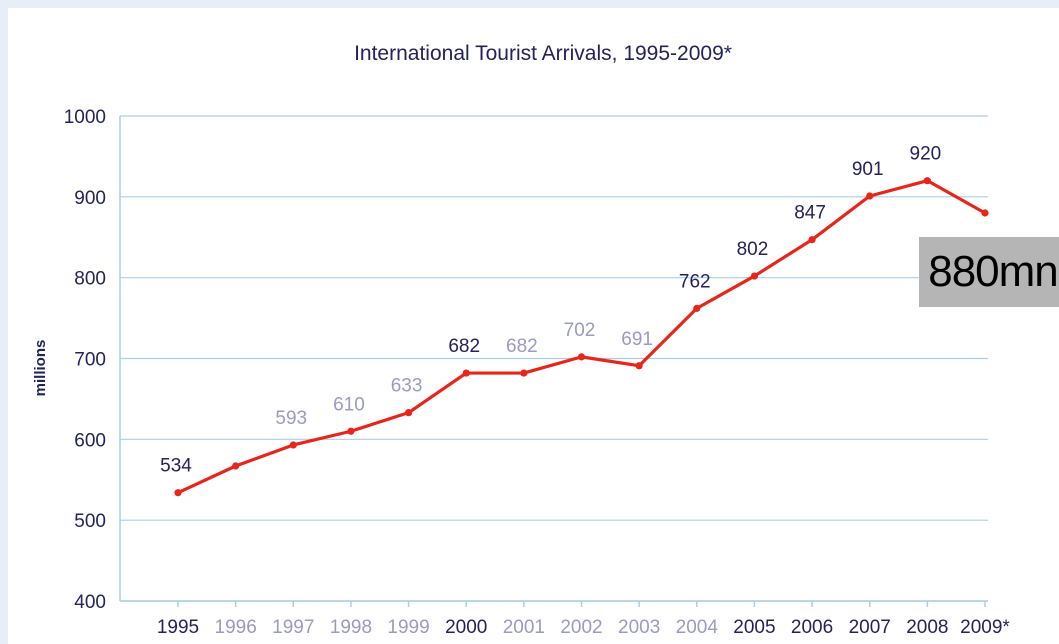  I want to click on y-tick-label: 800, so click(90, 279).